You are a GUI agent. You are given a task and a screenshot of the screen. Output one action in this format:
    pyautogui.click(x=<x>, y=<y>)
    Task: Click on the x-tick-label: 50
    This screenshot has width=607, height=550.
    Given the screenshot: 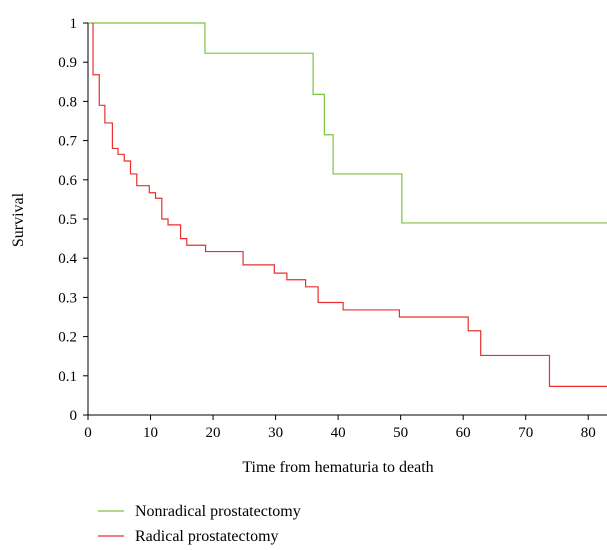 What is the action you would take?
    pyautogui.click(x=400, y=433)
    